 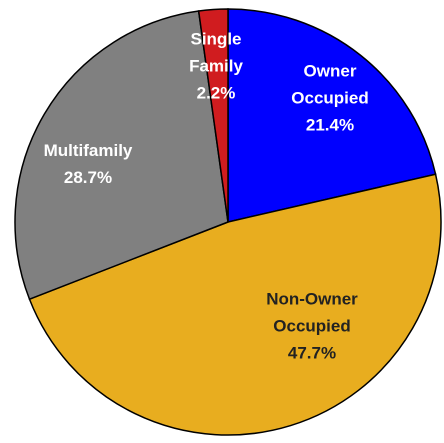 I want to click on value-label: 21.4%, so click(x=330, y=125).